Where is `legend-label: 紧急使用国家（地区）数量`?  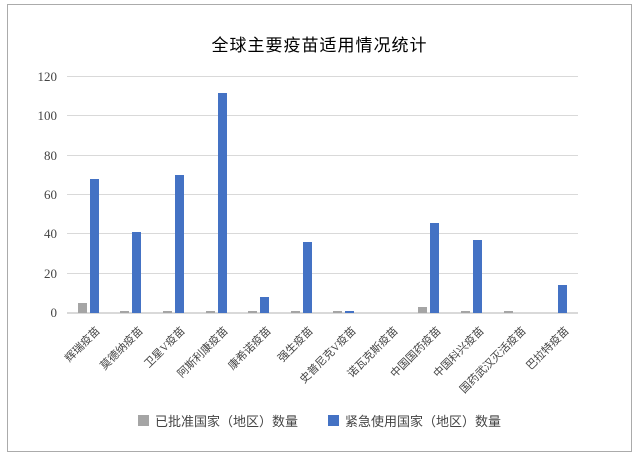
legend-label: 紧急使用国家（地区）数量 is located at coordinates (423, 421).